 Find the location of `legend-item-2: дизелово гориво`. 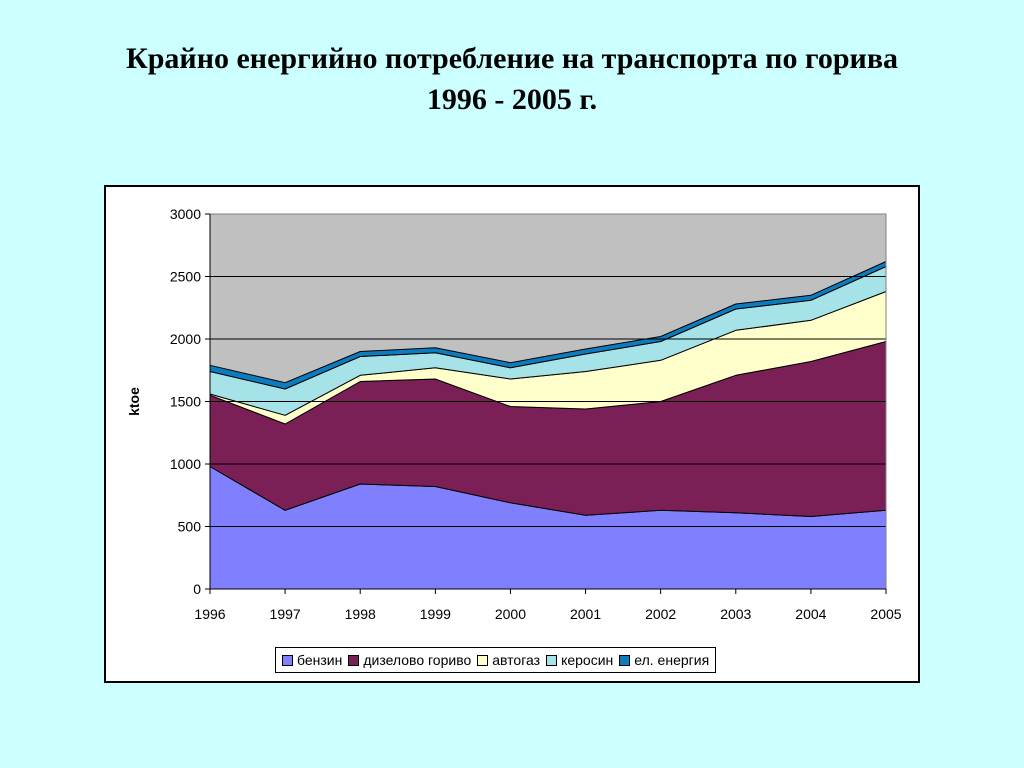

legend-item-2: дизелово гориво is located at coordinates (409, 660).